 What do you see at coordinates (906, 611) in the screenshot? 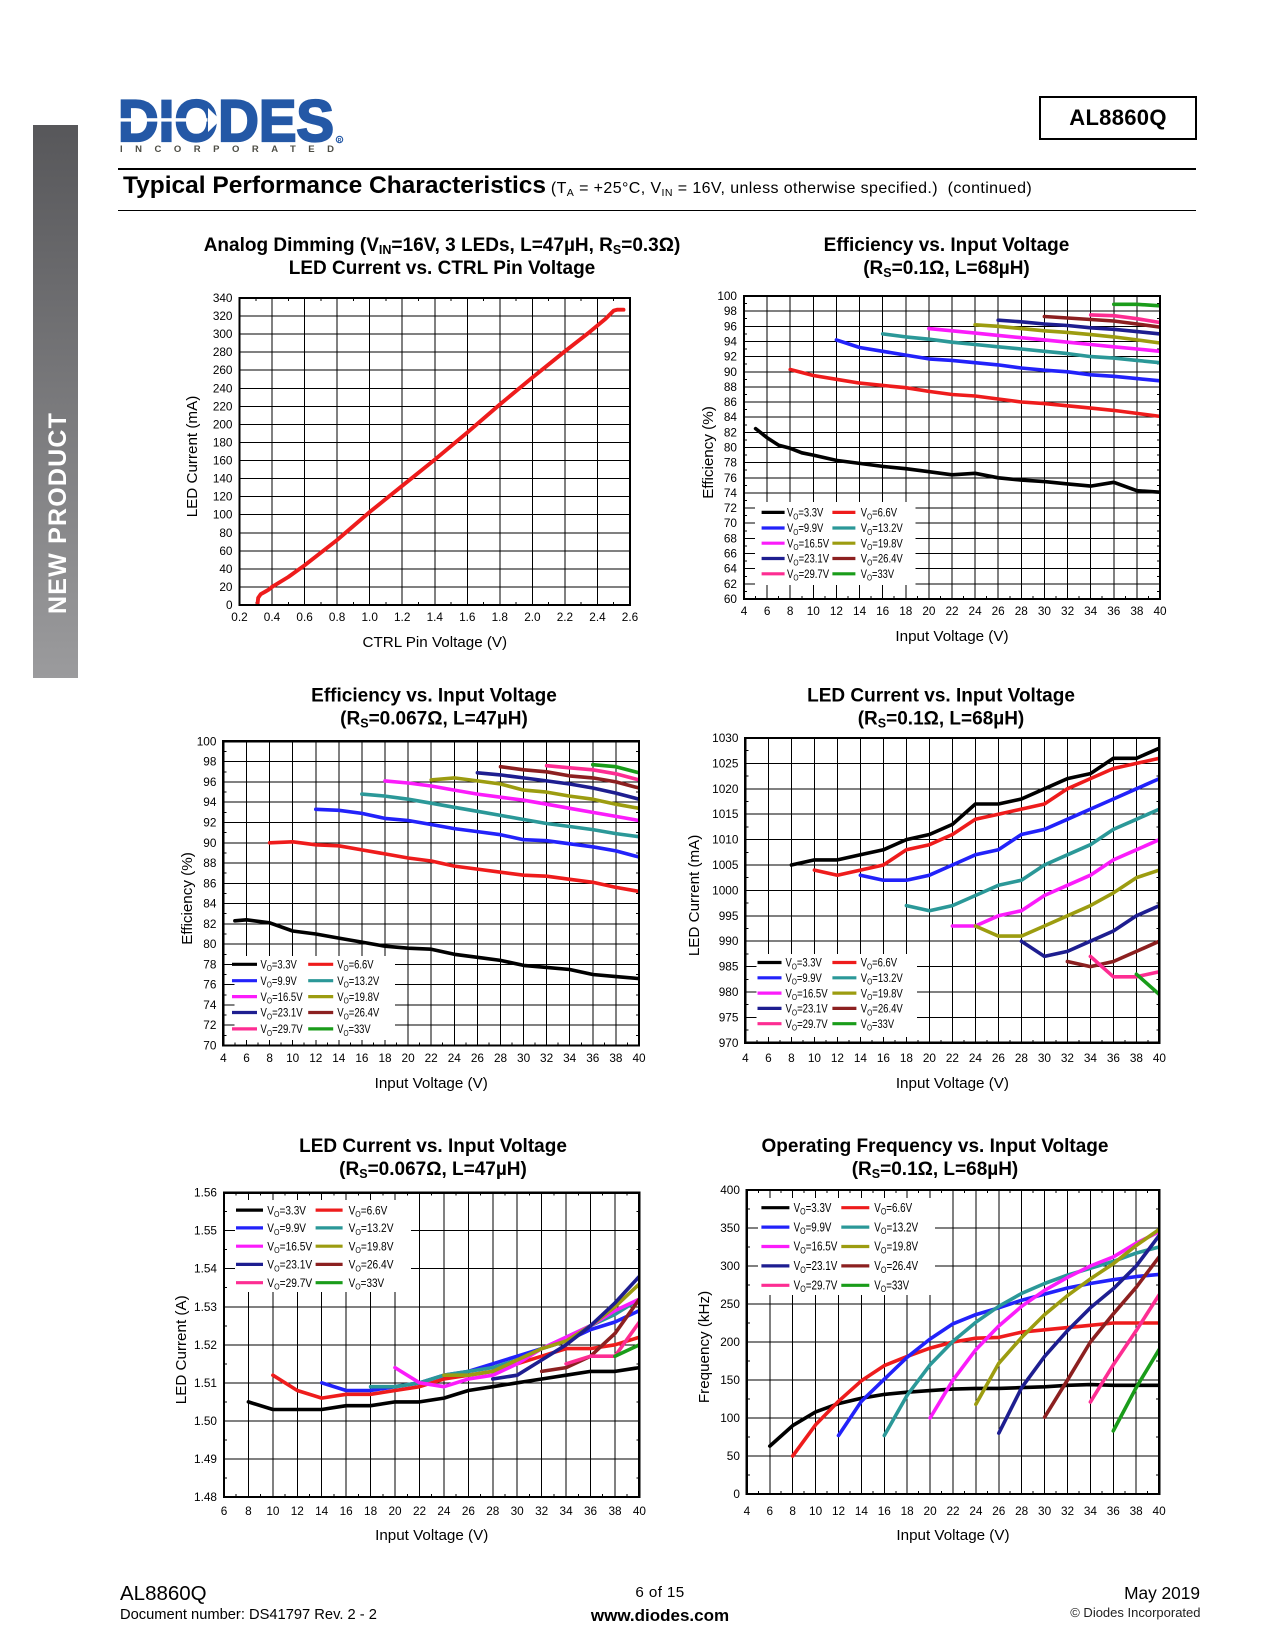
I see `svg-text: 18` at bounding box center [906, 611].